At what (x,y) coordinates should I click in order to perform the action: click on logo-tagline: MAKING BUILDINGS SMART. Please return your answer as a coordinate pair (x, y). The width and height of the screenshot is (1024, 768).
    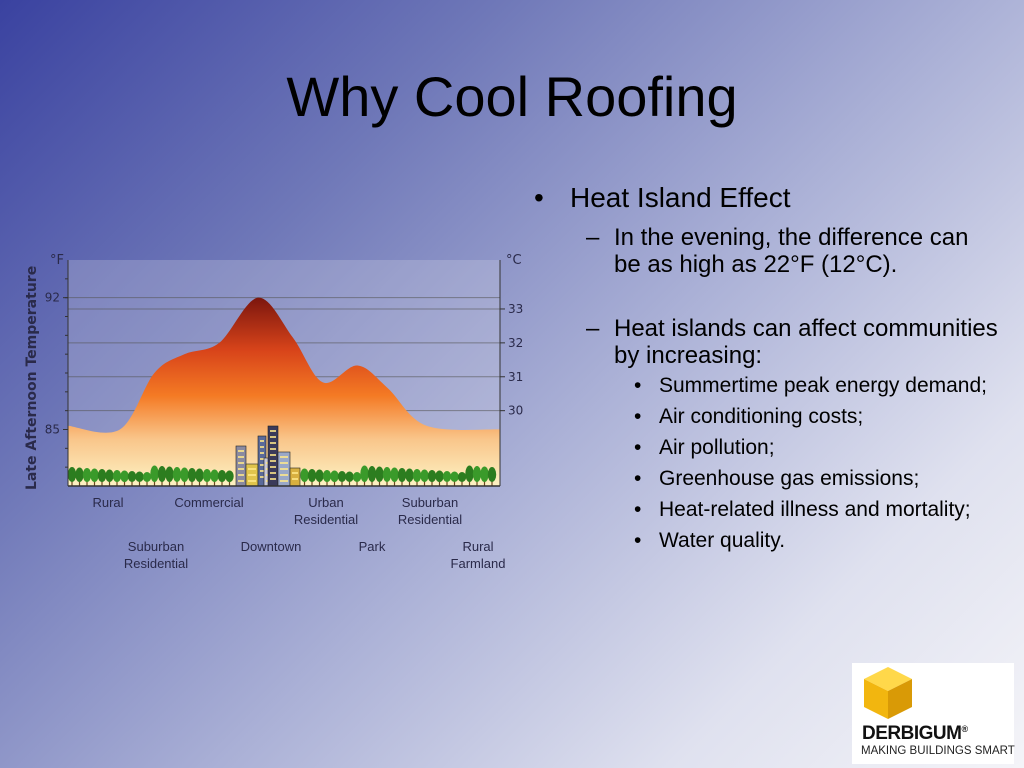
    Looking at the image, I should click on (938, 751).